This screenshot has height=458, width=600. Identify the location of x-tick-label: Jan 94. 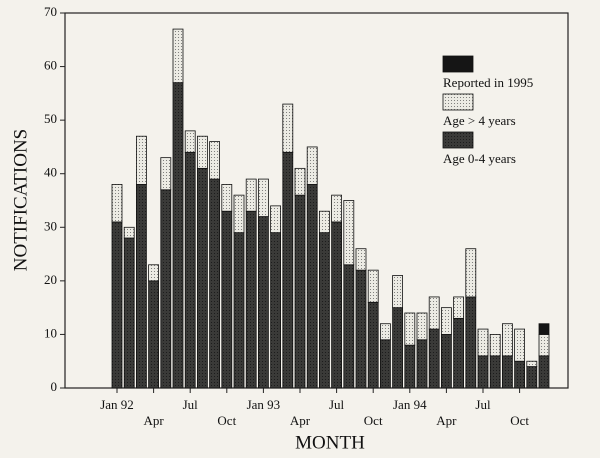
(410, 404).